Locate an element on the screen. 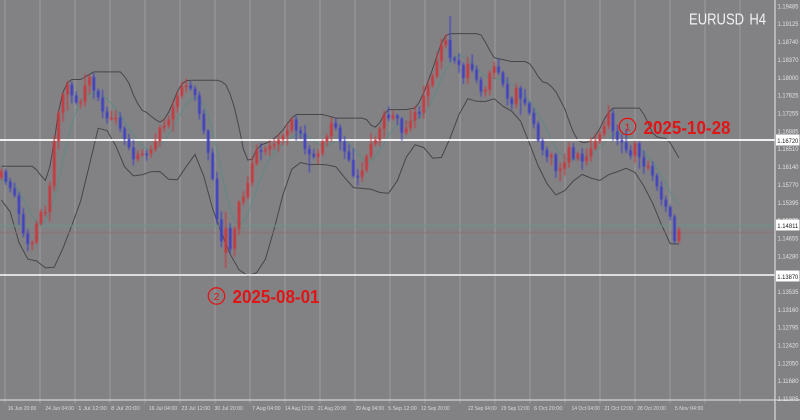  svg-text: 5 Sep 12:00 is located at coordinates (402, 409).